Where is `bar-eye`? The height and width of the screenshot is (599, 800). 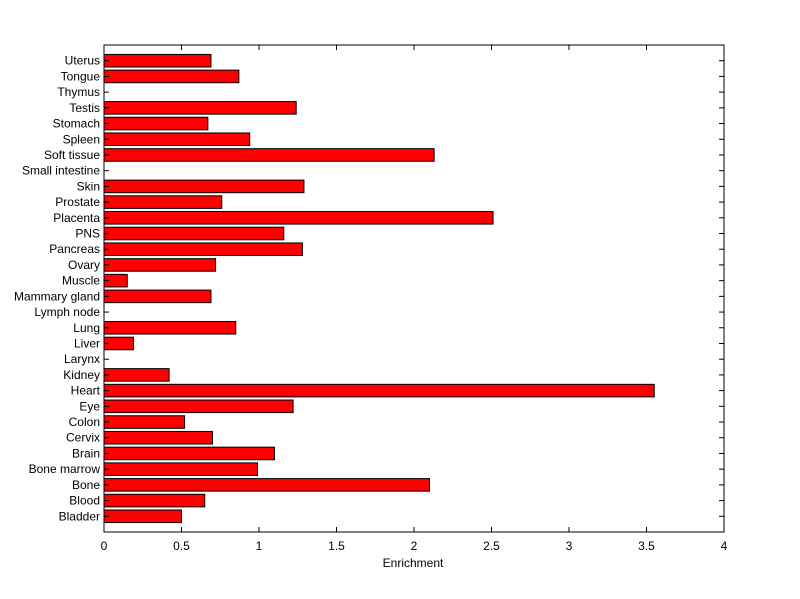 bar-eye is located at coordinates (198, 406).